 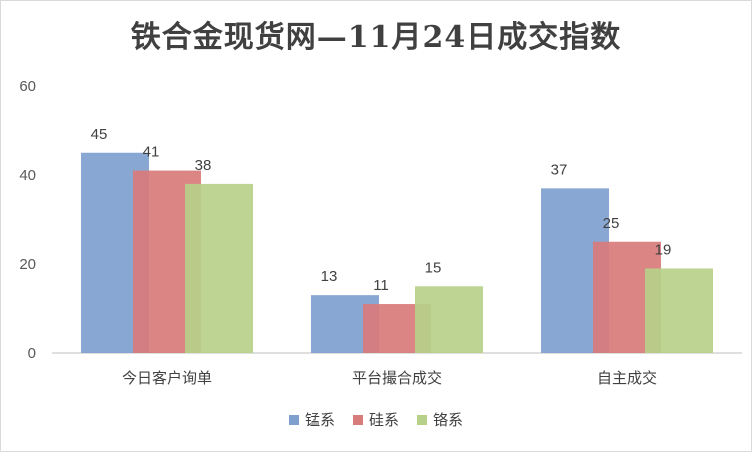 What do you see at coordinates (167, 378) in the screenshot?
I see `x-category-label: 今日客户询单` at bounding box center [167, 378].